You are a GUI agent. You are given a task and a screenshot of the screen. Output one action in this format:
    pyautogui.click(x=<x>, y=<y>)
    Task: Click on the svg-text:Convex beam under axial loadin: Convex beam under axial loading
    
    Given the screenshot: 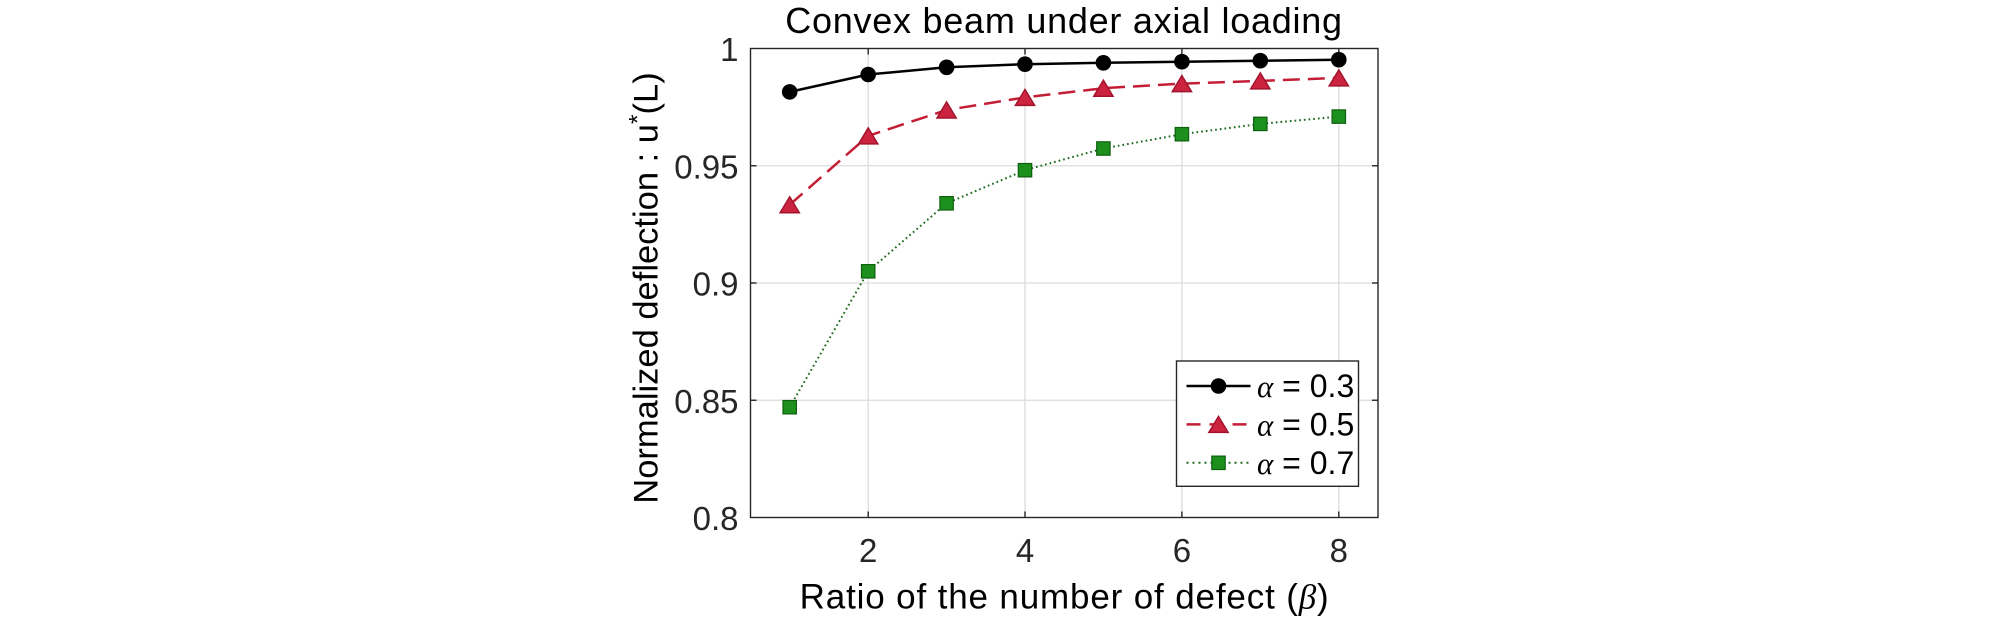 What is the action you would take?
    pyautogui.click(x=1064, y=20)
    